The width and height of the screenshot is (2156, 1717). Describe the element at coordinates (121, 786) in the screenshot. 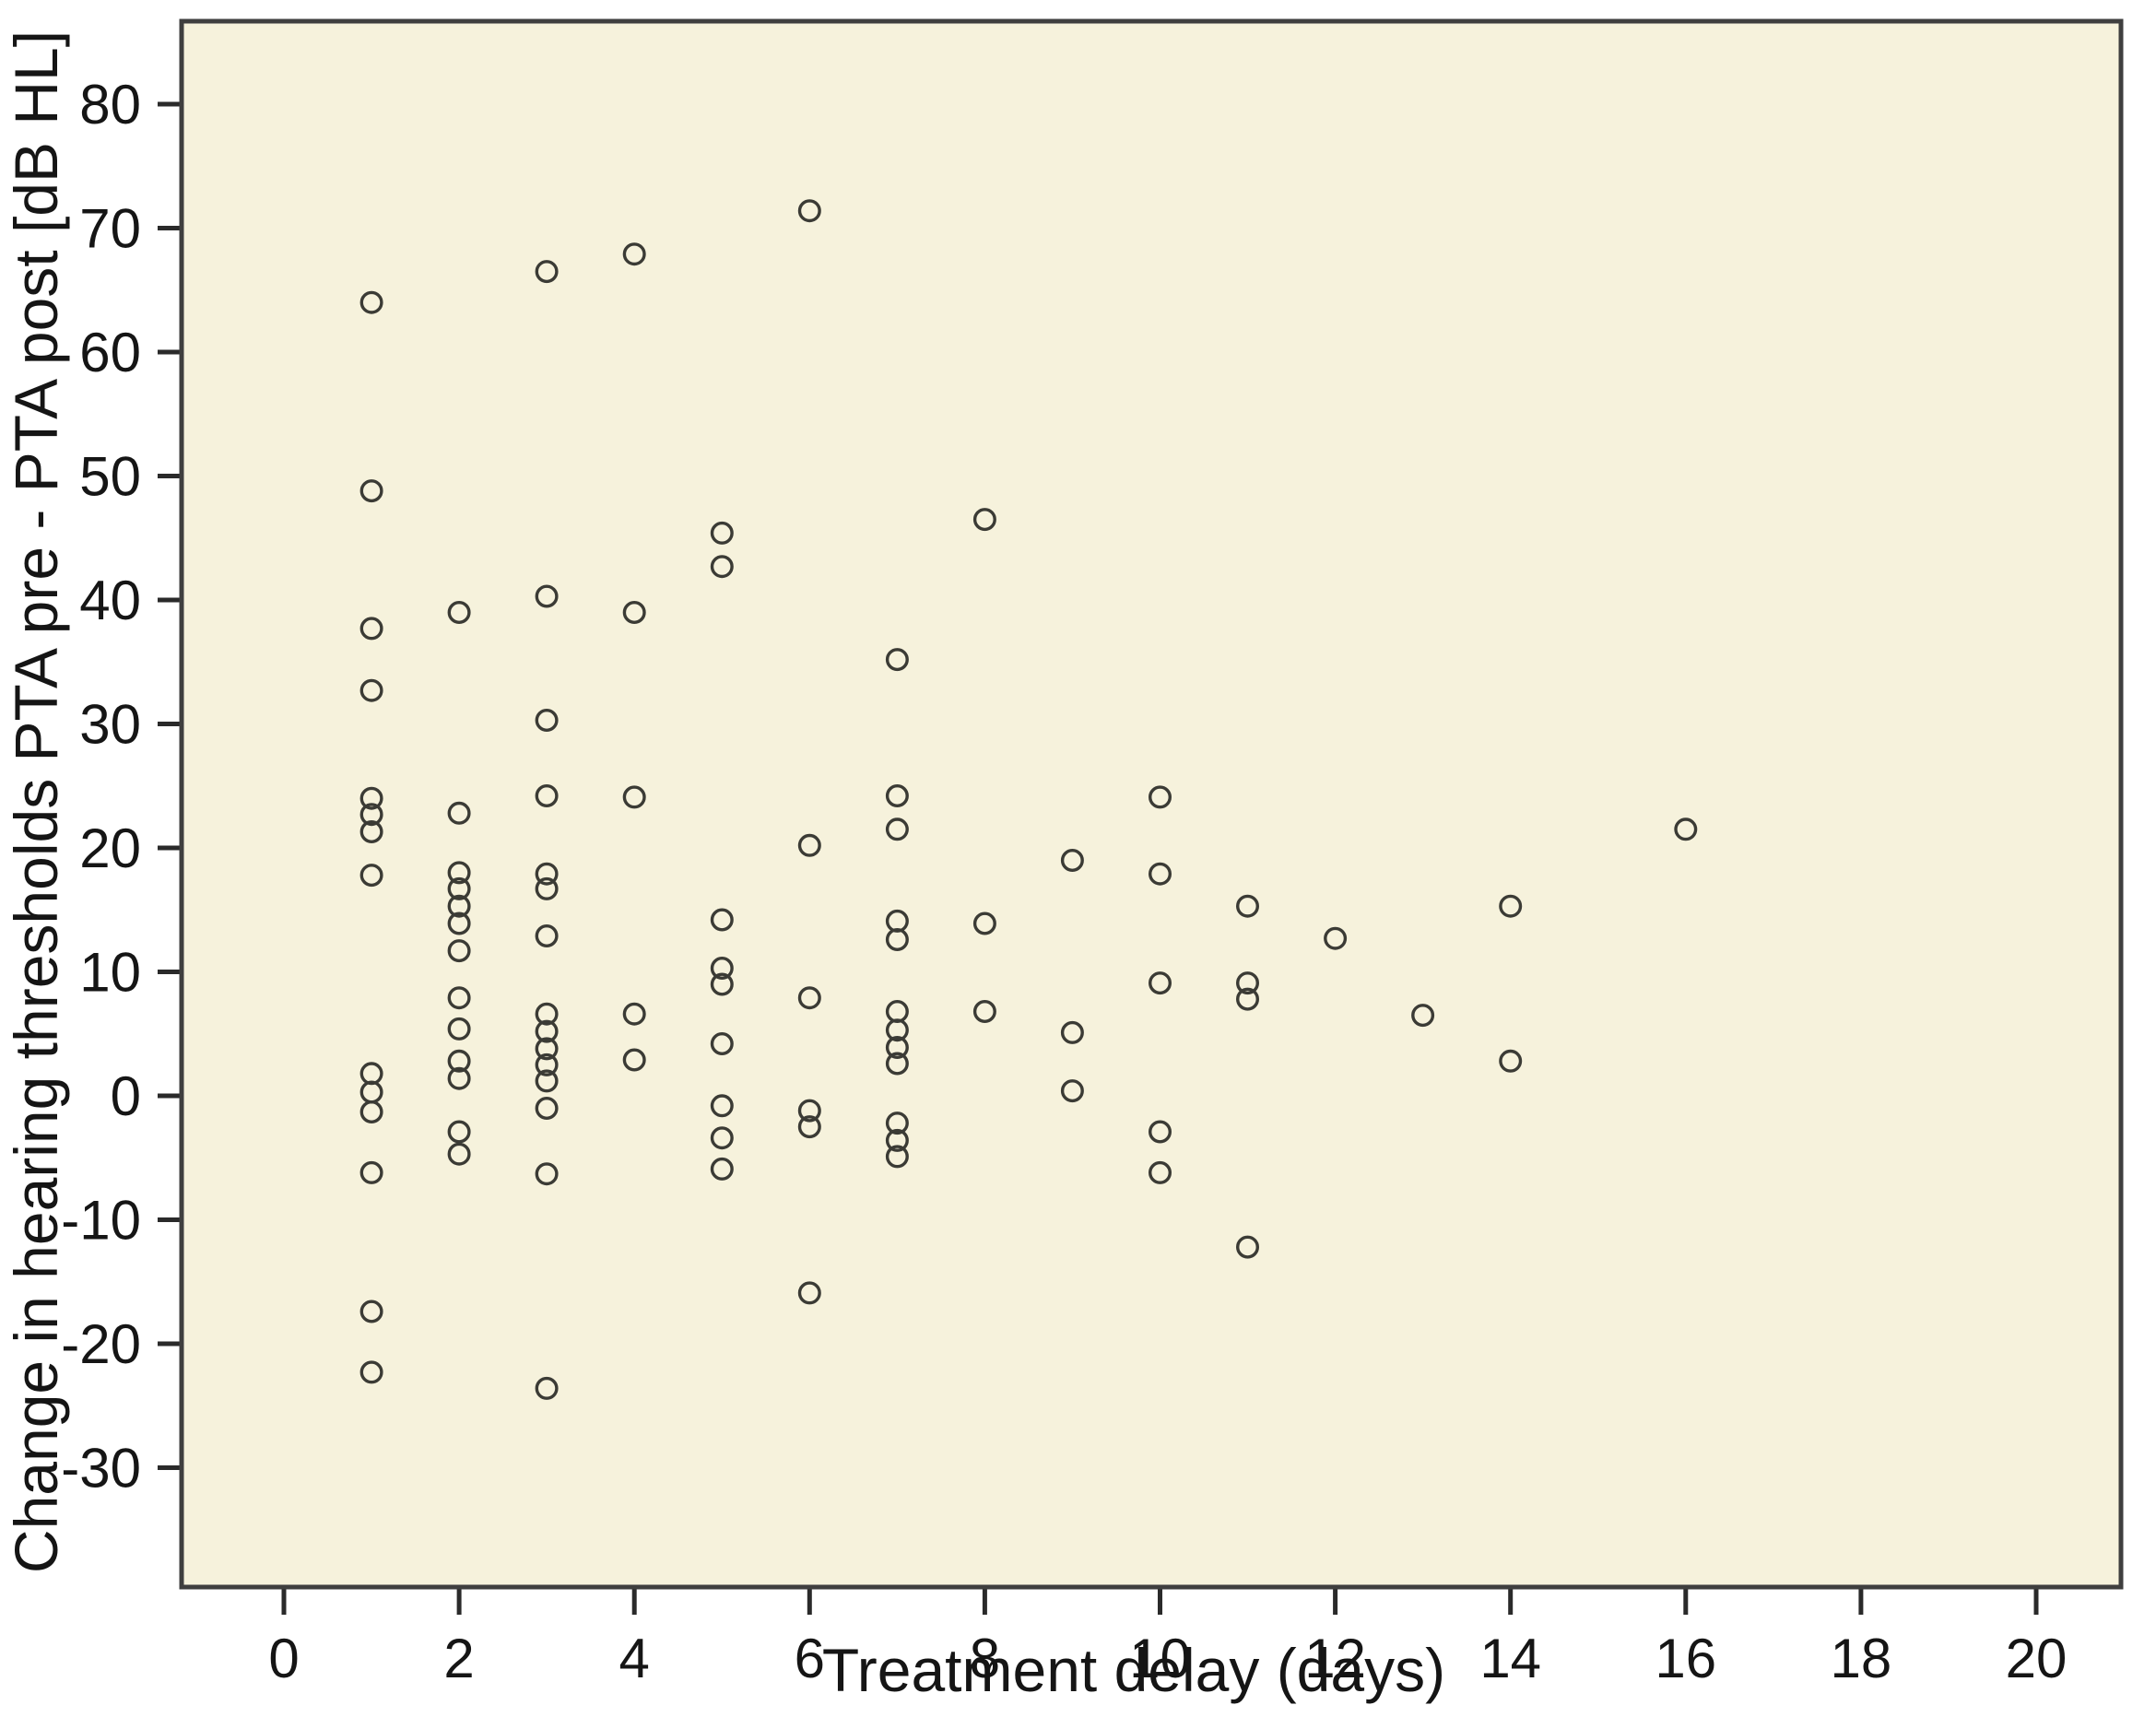

I see `y-axis-ticks: 80 70 60 50 40 30 20 10 0 -10 -20 -30` at that location.